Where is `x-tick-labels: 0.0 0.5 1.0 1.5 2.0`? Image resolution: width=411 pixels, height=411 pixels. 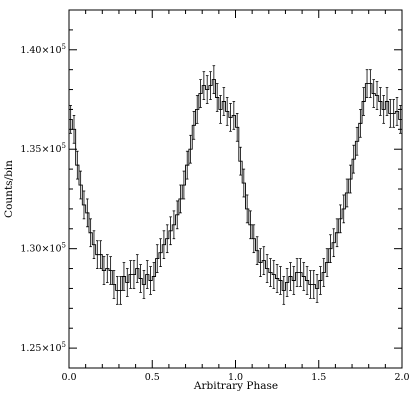 x-tick-labels: 0.0 0.5 1.0 1.5 2.0 is located at coordinates (235, 377).